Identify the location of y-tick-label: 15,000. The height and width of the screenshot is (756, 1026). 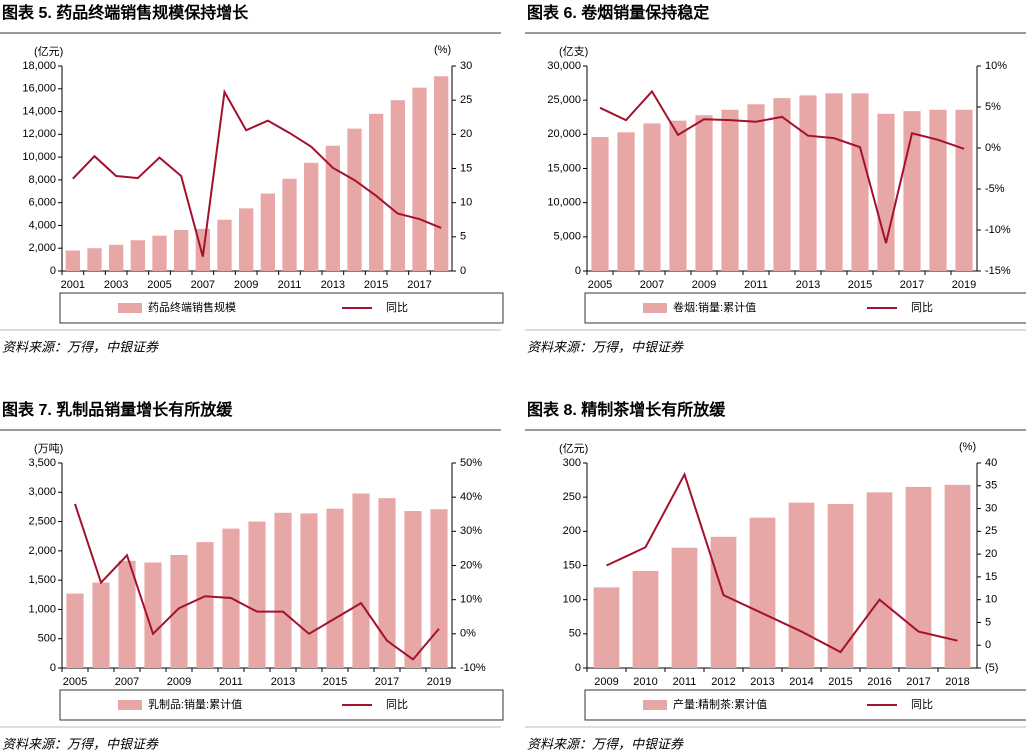
(564, 168).